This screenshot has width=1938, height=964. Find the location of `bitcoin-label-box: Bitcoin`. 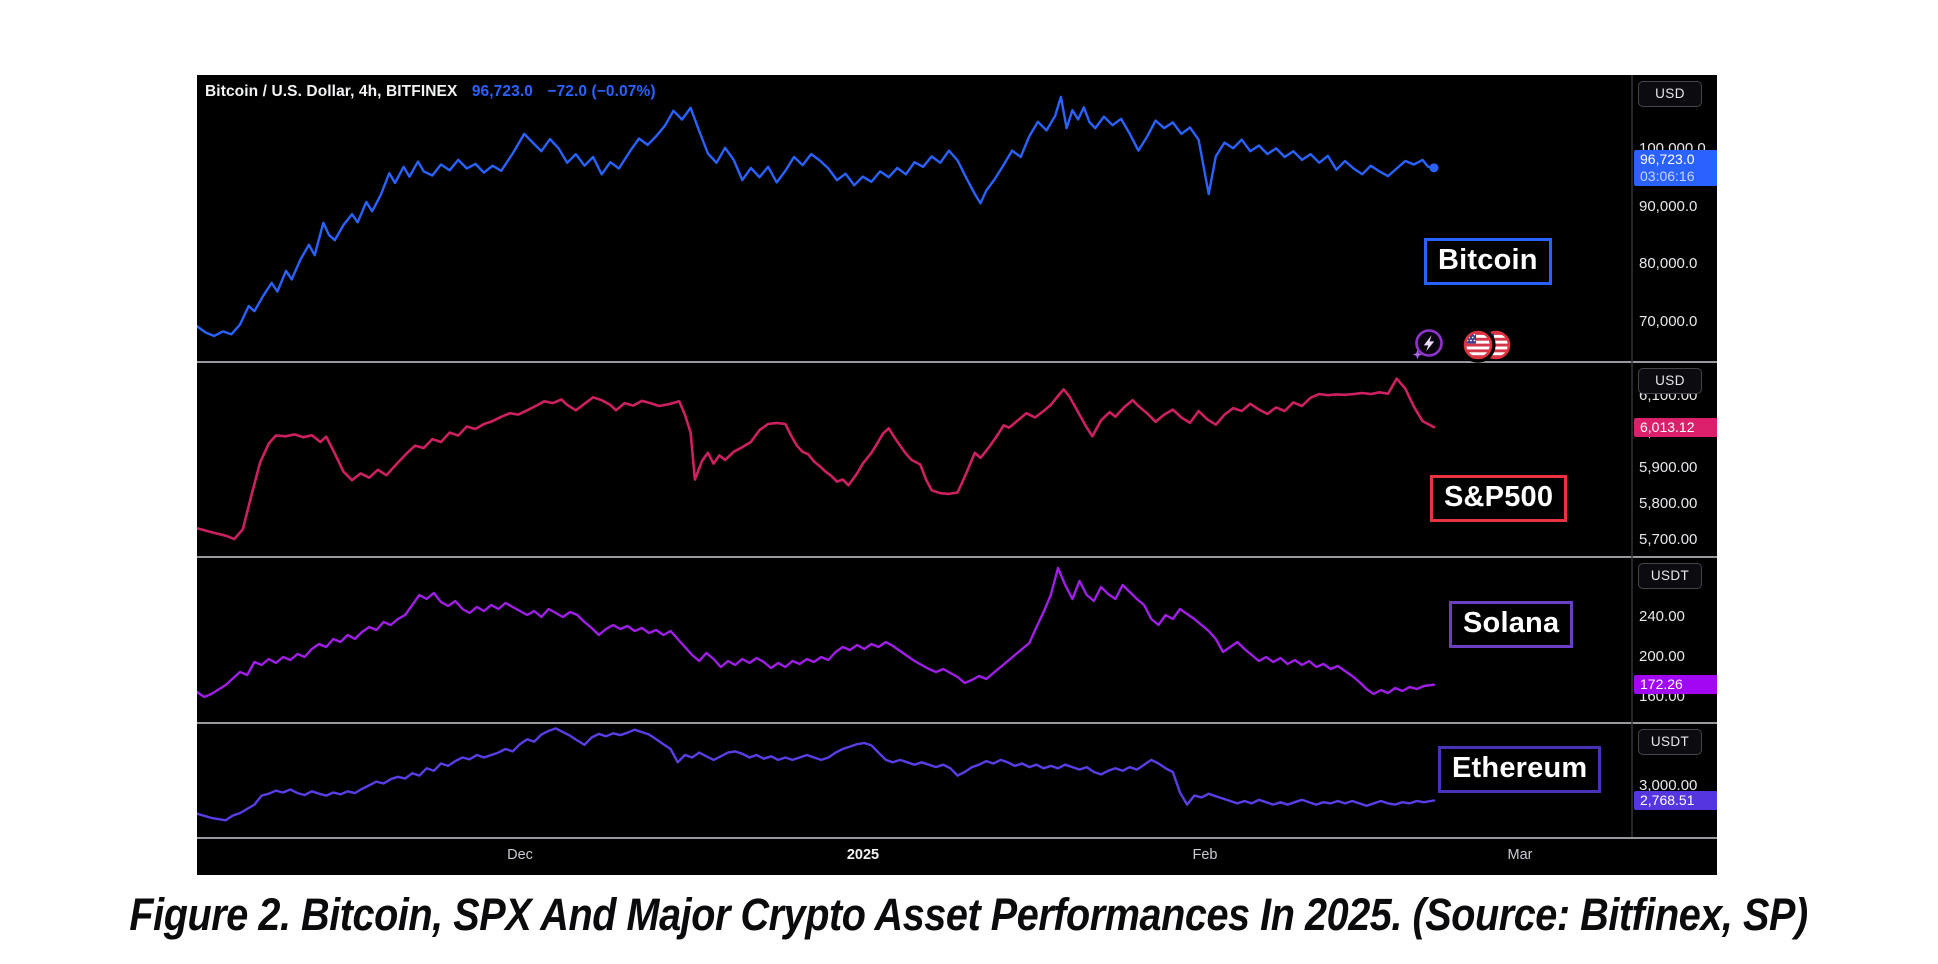

bitcoin-label-box: Bitcoin is located at coordinates (1488, 261).